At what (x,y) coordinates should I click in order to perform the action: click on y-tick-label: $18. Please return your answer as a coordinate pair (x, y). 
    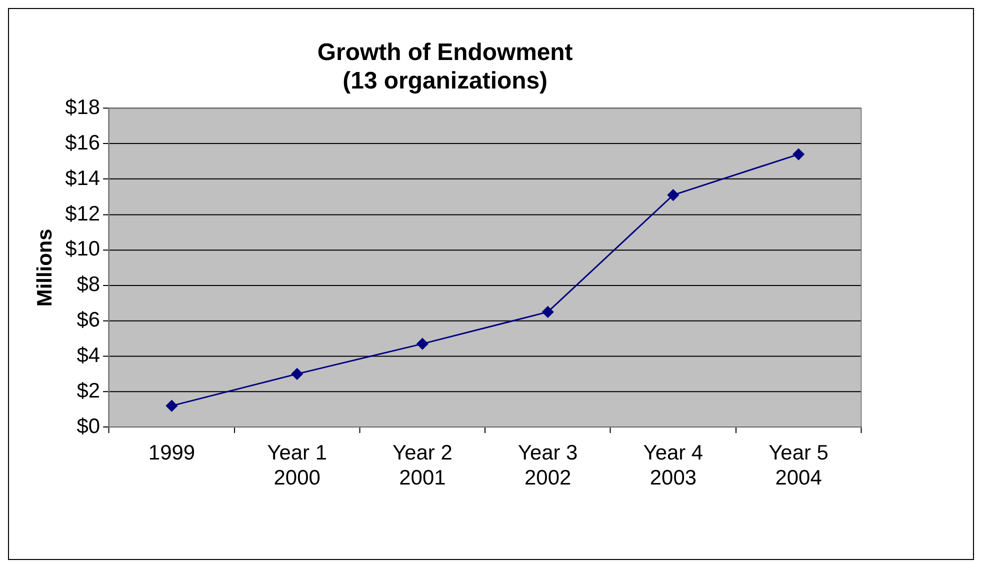
    Looking at the image, I should click on (82, 108).